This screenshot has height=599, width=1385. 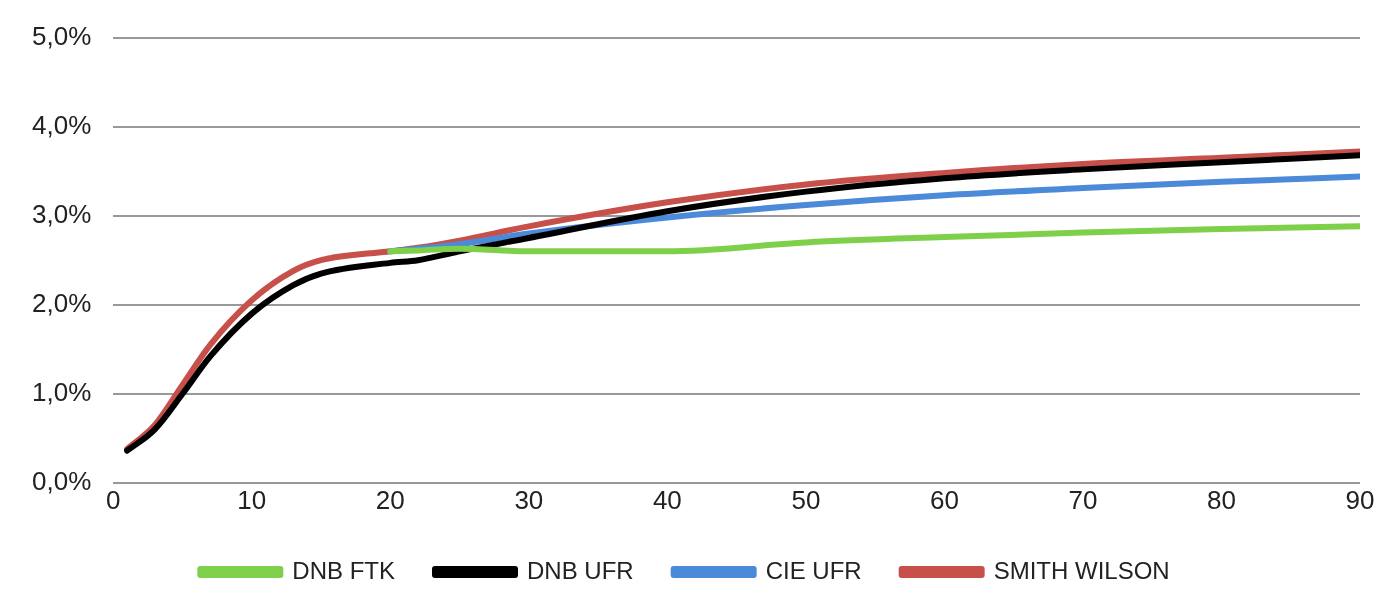 I want to click on x-tick-label: 10, so click(x=252, y=499).